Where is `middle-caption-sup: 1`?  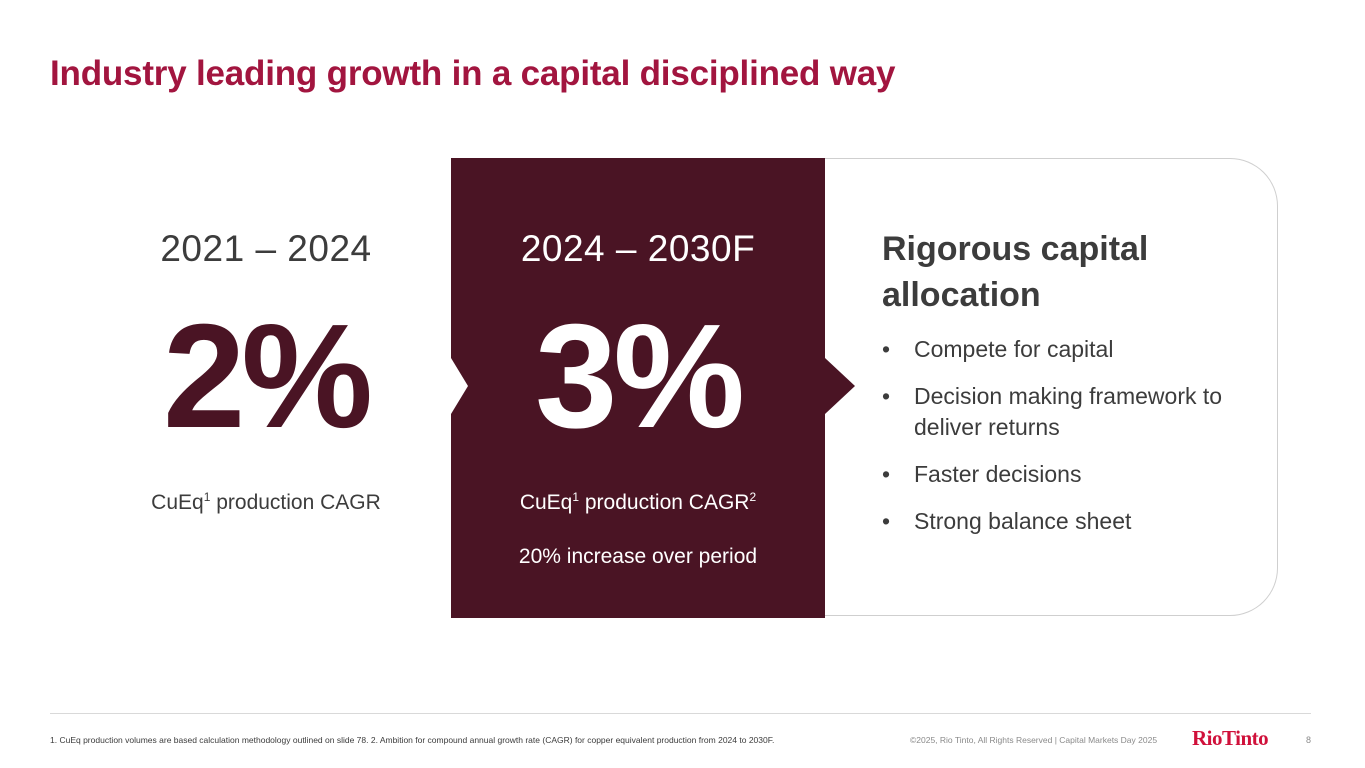 middle-caption-sup: 1 is located at coordinates (576, 497).